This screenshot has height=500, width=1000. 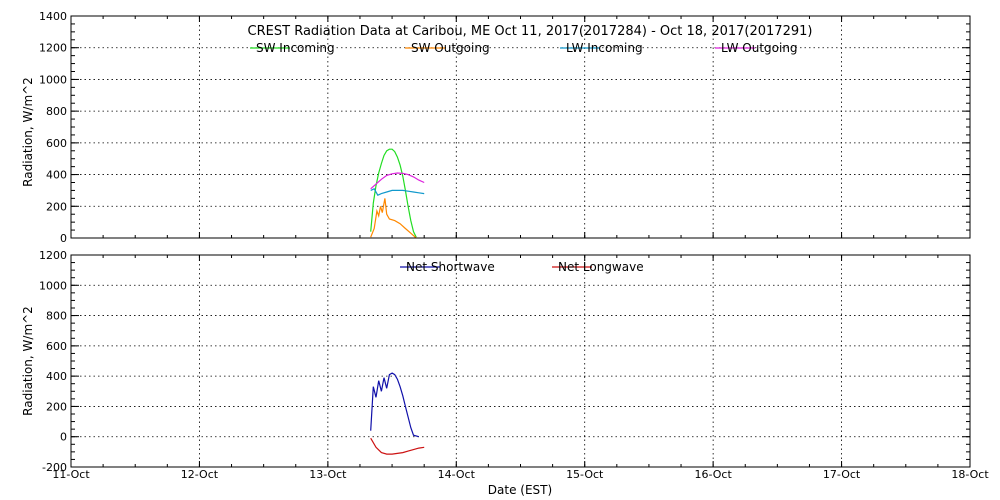 I want to click on series-line-lw-incoming, so click(x=397, y=192).